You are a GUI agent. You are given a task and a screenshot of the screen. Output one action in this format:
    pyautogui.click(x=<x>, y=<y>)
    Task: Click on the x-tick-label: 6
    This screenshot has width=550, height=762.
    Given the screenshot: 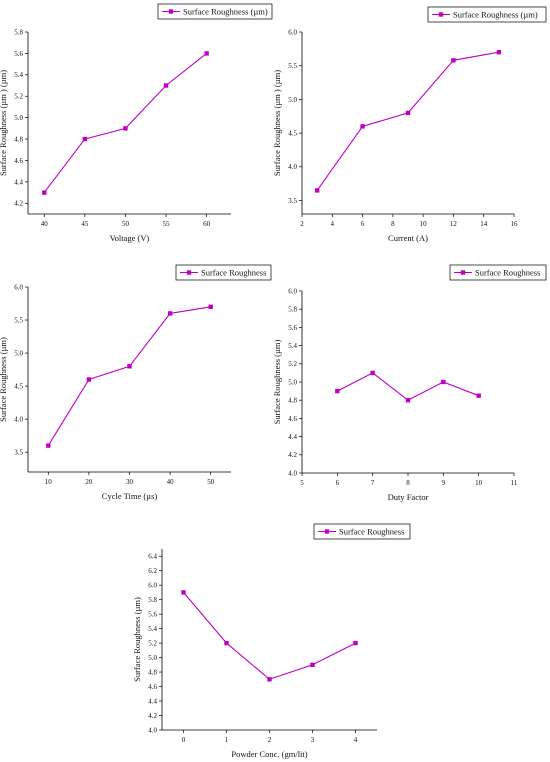 What is the action you would take?
    pyautogui.click(x=338, y=483)
    